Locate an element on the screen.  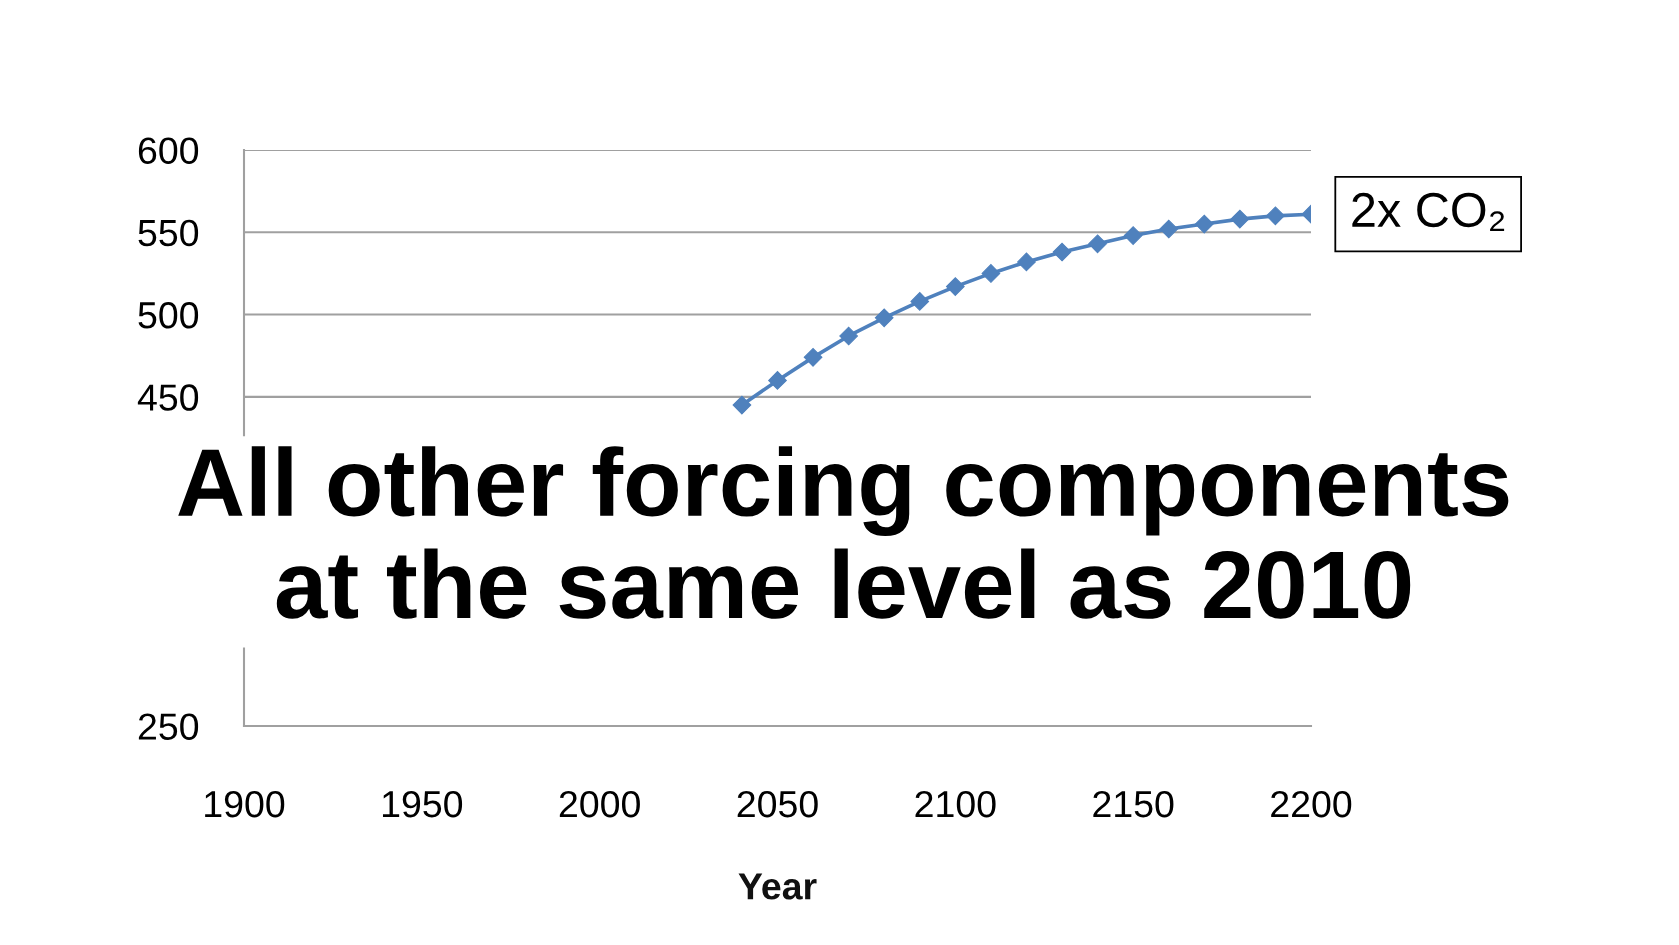
x-tick-label: 2100 is located at coordinates (955, 804).